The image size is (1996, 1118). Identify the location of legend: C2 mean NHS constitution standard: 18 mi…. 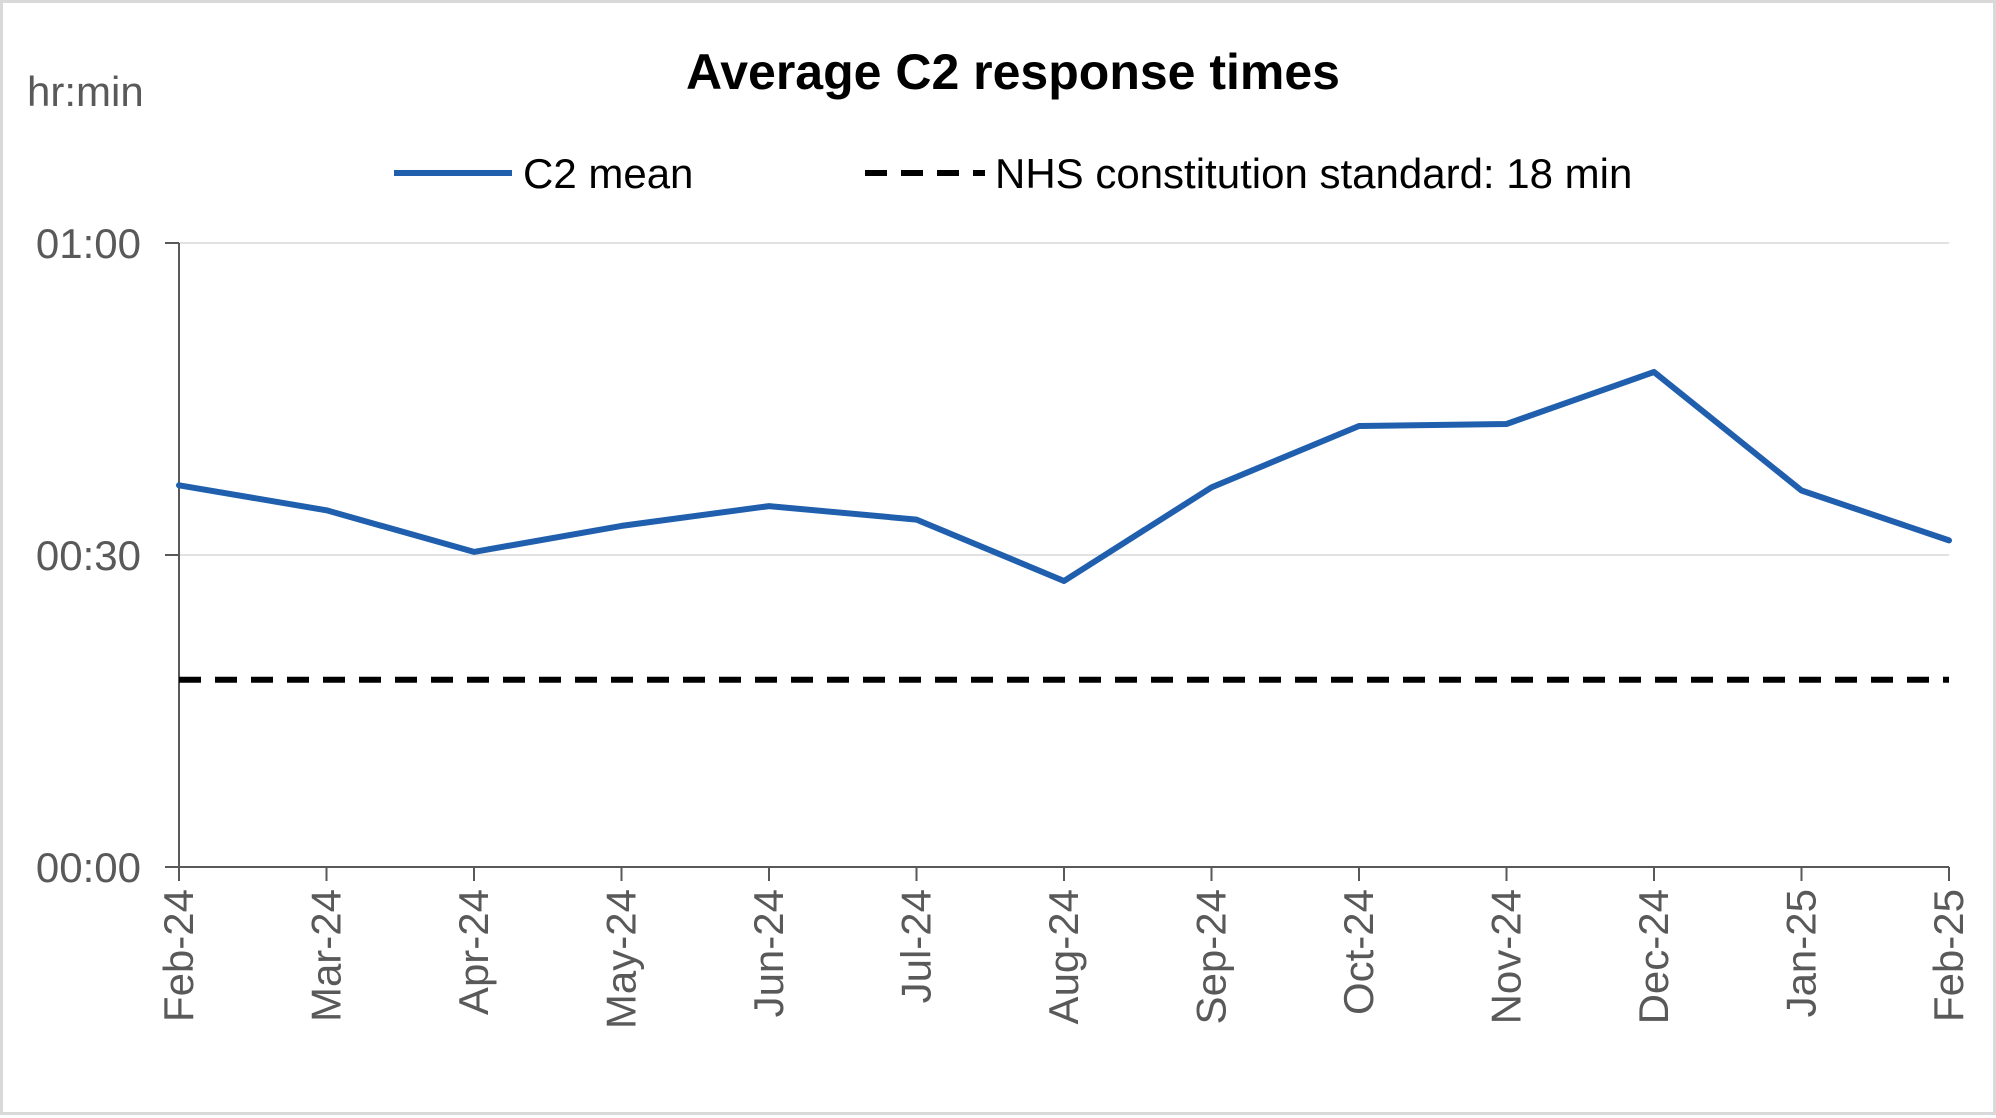
(1013, 173).